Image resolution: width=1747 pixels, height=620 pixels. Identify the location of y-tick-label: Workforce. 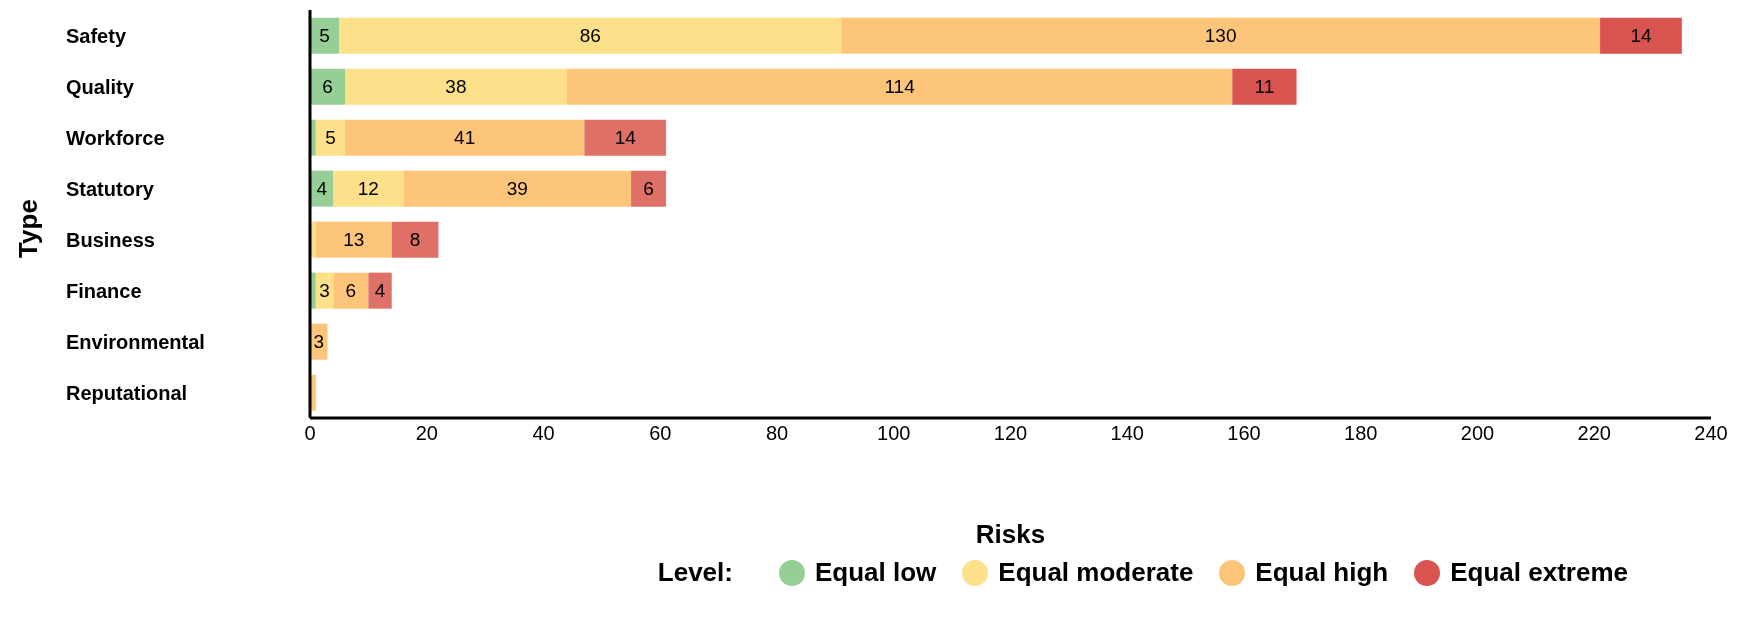
(115, 137).